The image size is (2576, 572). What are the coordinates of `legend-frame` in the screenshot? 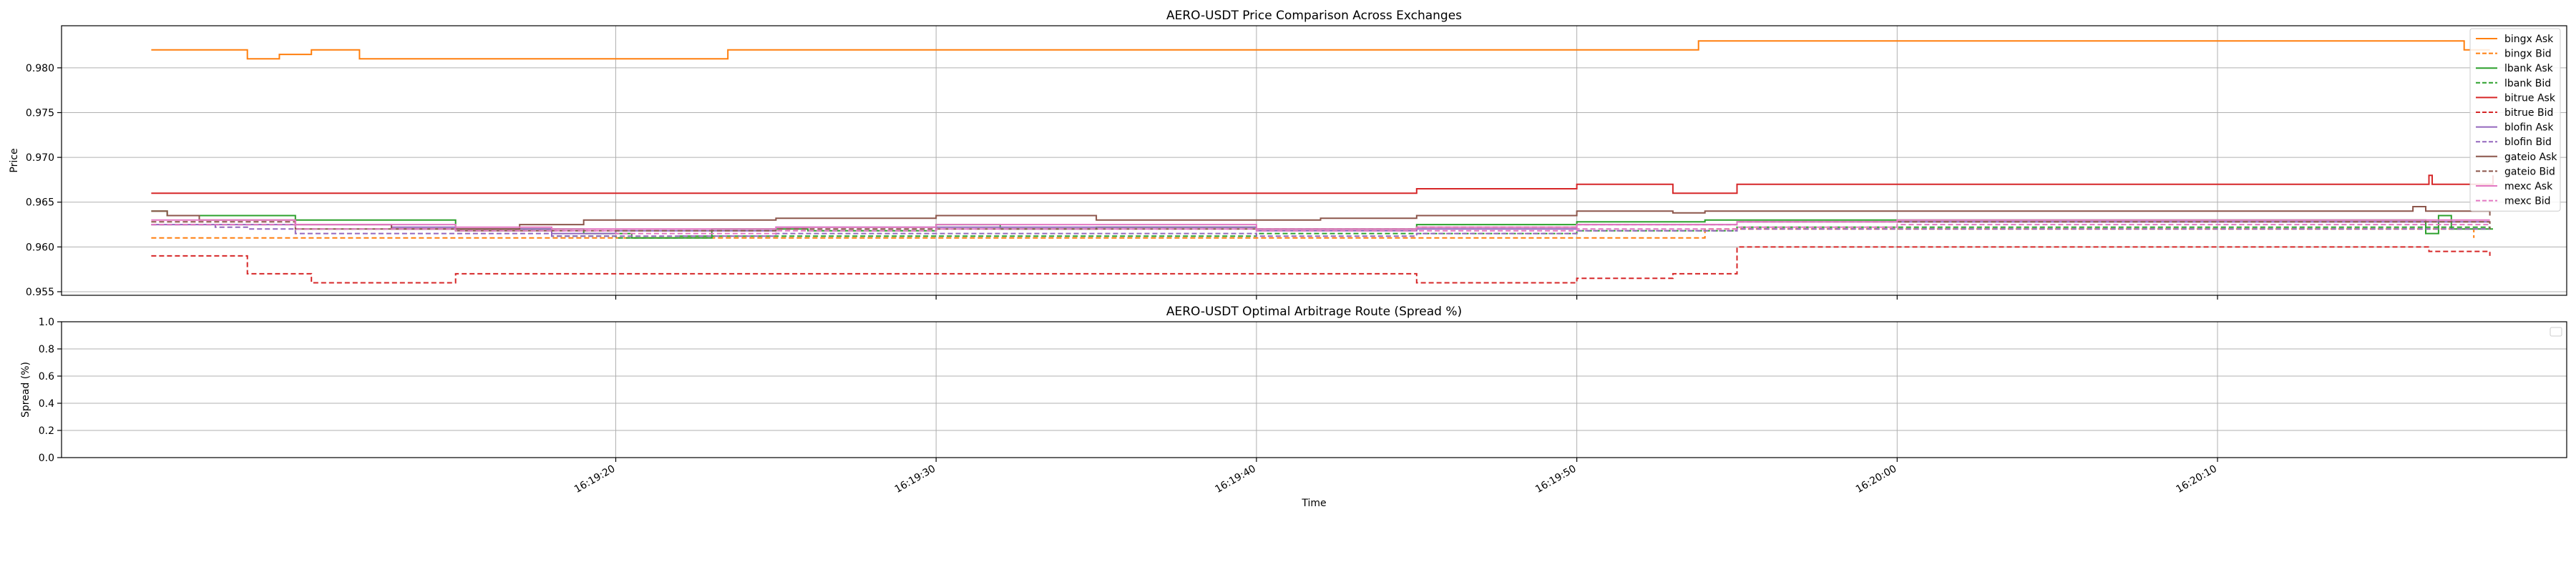 It's located at (2515, 120).